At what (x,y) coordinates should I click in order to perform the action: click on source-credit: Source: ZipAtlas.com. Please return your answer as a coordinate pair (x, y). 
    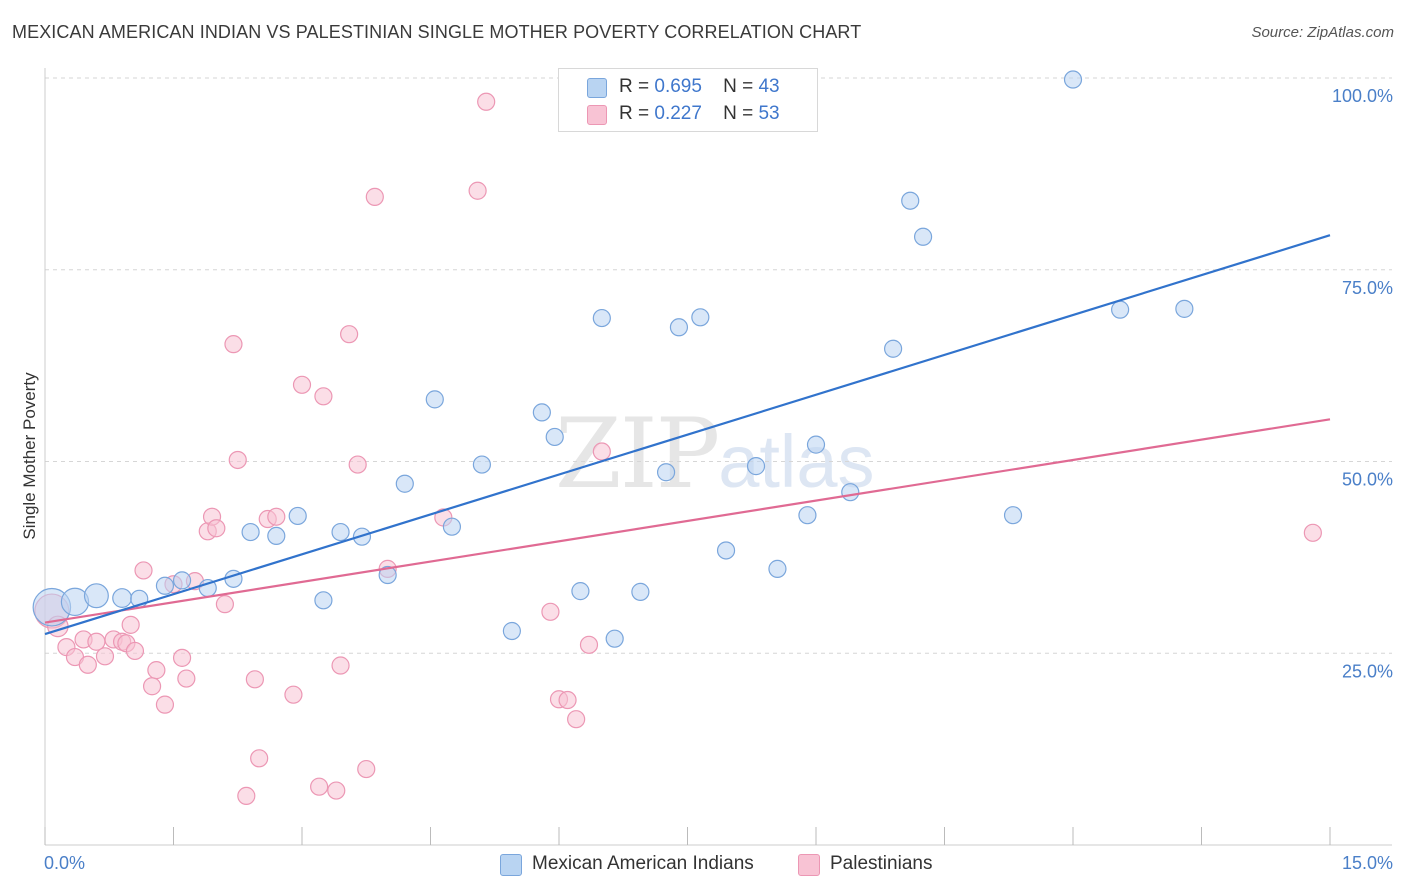
    Looking at the image, I should click on (1322, 32).